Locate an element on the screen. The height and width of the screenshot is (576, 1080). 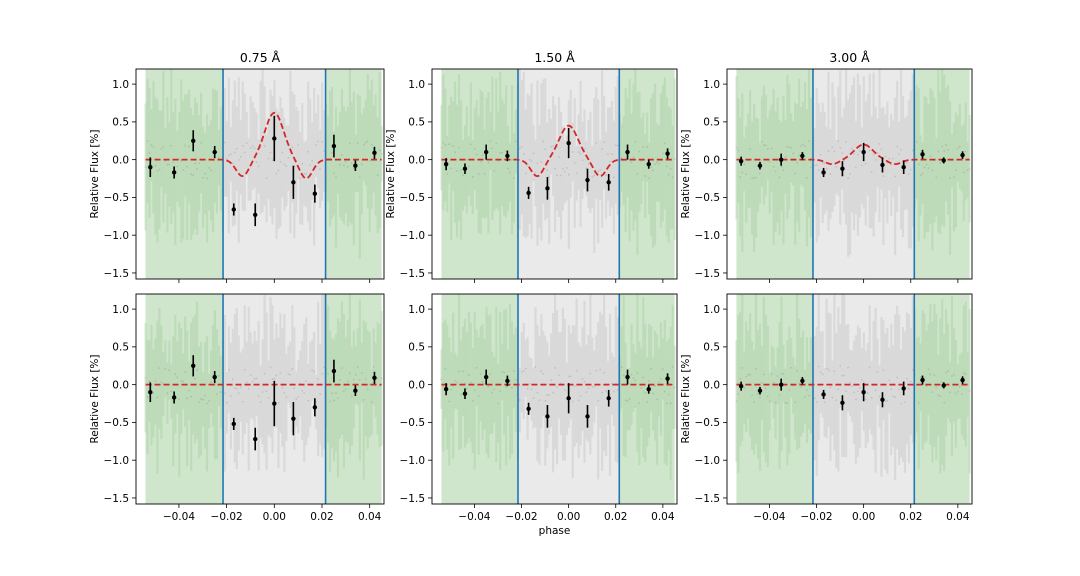
y-tick-label: −1.0 is located at coordinates (708, 236).